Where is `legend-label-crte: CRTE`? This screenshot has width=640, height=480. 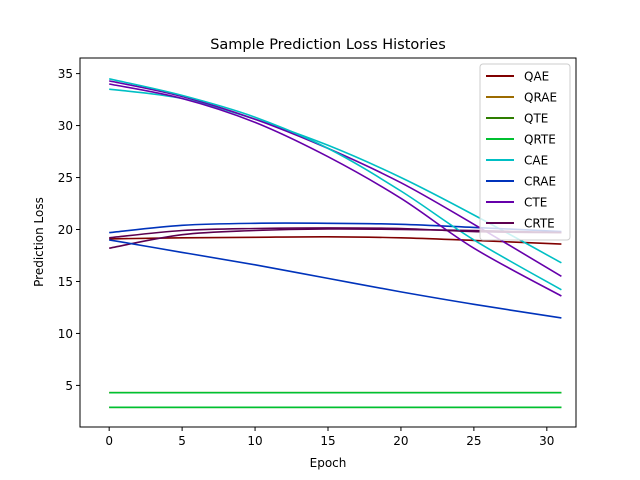
legend-label-crte: CRTE is located at coordinates (539, 224).